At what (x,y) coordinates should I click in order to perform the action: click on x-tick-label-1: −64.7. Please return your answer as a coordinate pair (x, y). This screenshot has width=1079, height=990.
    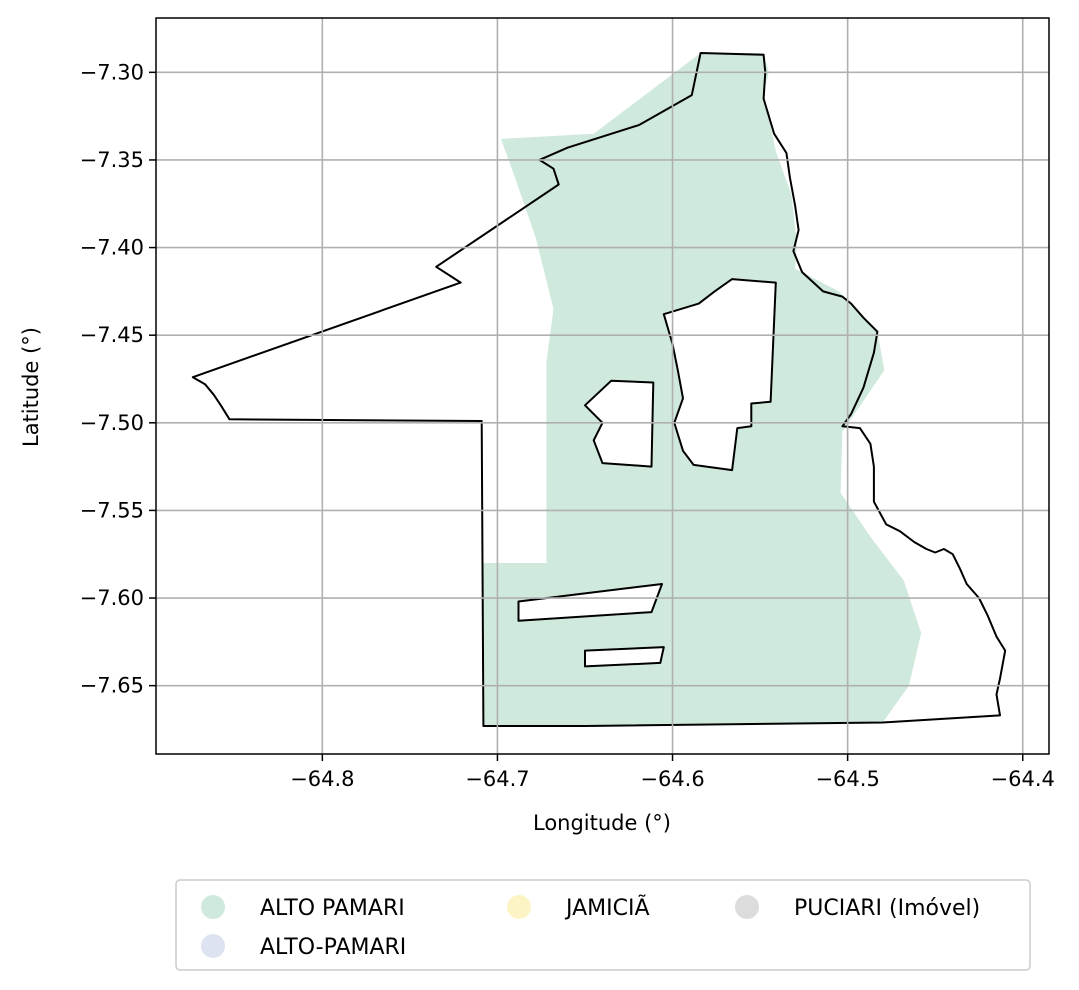
    Looking at the image, I should click on (497, 779).